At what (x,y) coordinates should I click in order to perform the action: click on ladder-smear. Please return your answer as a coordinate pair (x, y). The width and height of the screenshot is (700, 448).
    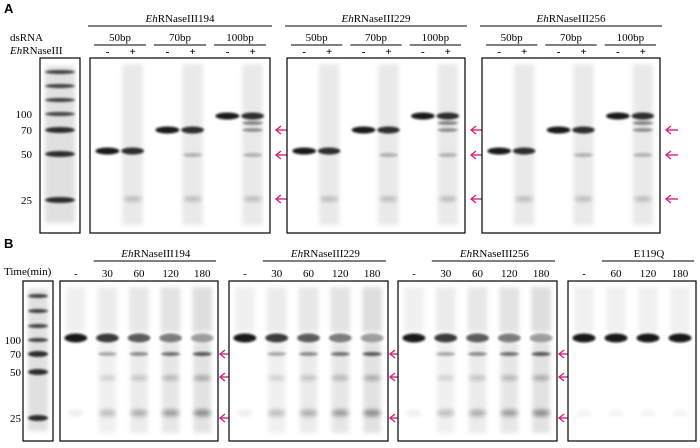
    Looking at the image, I should click on (60, 144).